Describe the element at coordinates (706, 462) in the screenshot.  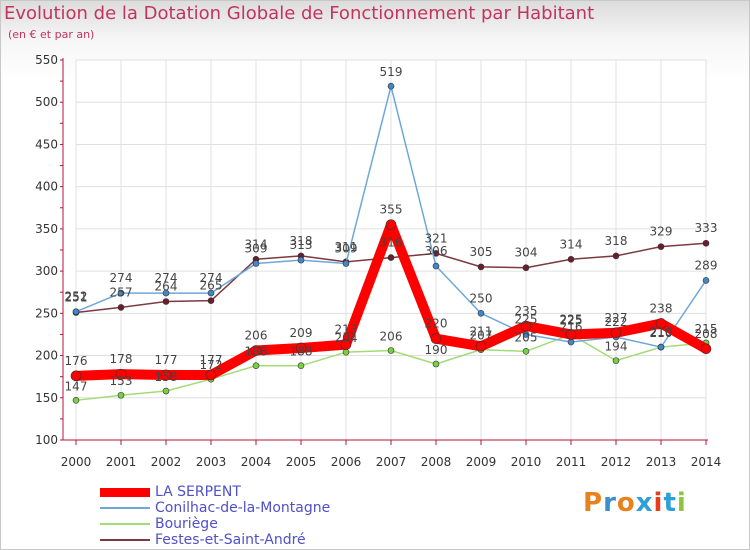
I see `x-tick-label: 2014` at that location.